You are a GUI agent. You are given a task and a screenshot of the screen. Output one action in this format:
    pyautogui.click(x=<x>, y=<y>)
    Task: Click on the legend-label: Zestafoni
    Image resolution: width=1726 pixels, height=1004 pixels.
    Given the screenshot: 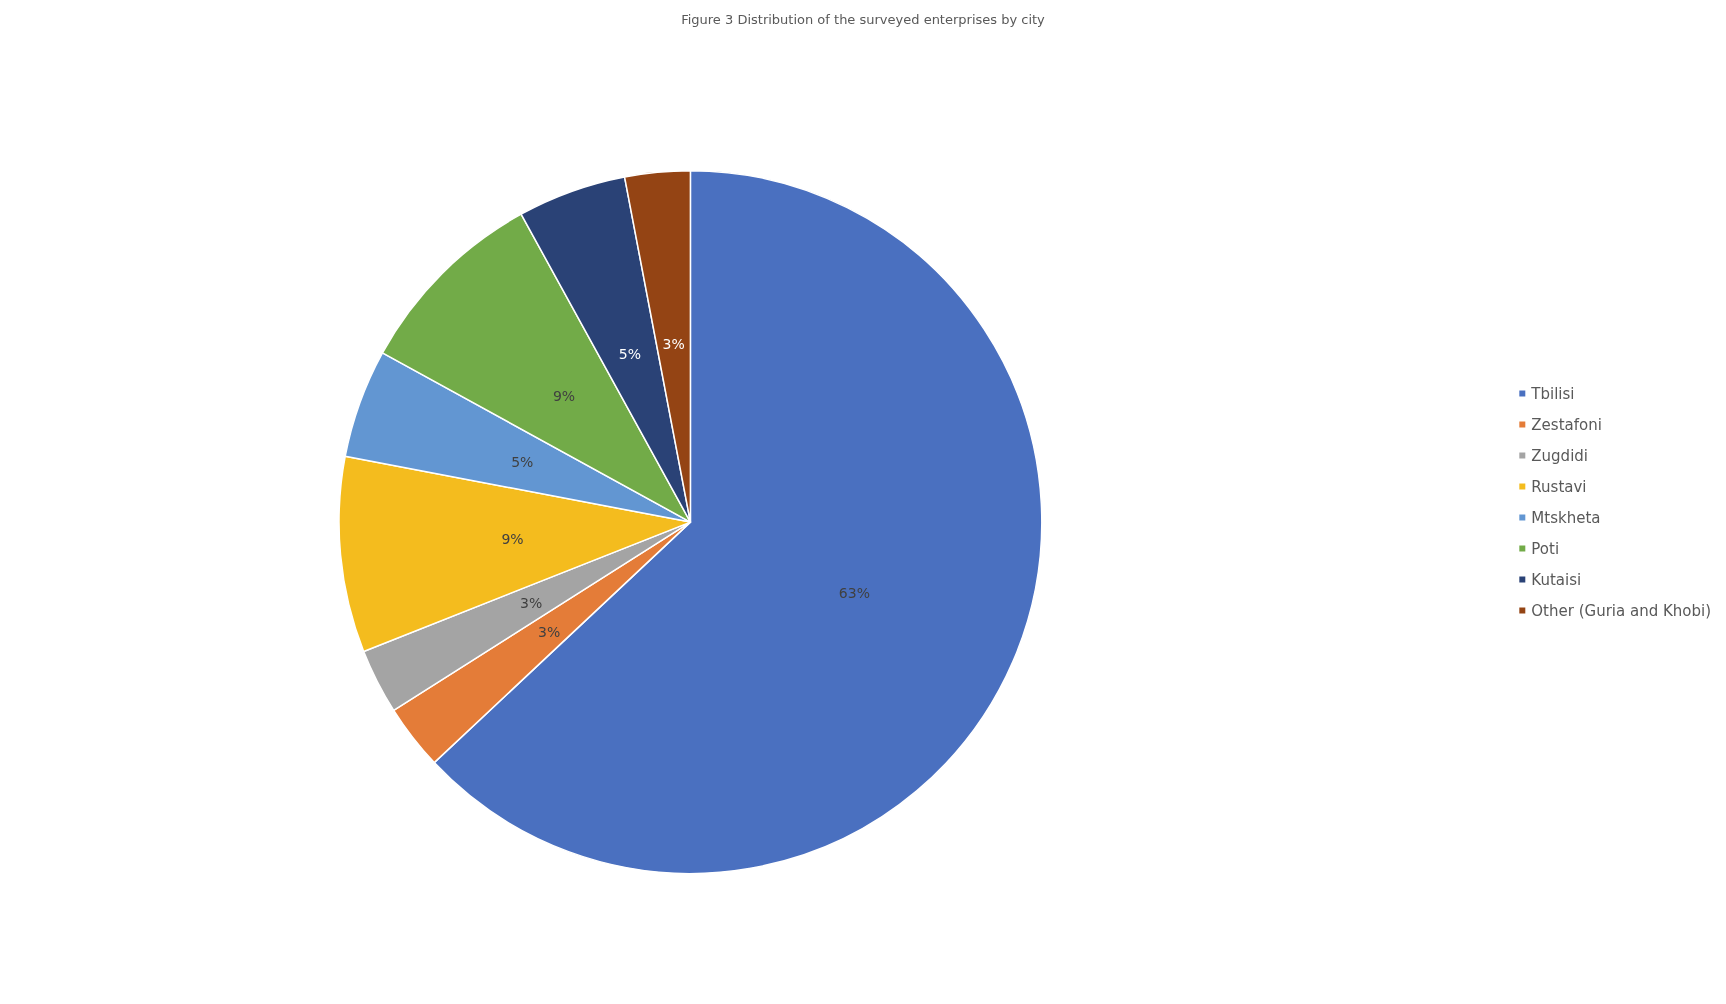 What is the action you would take?
    pyautogui.click(x=1566, y=424)
    